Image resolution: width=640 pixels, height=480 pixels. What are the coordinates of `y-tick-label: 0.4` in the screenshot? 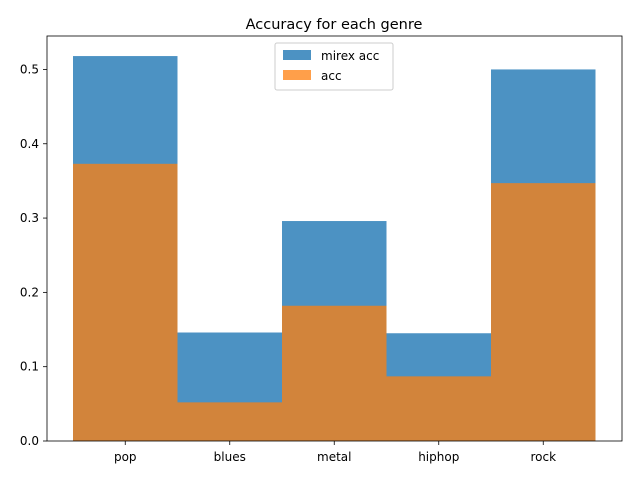 It's located at (29, 144).